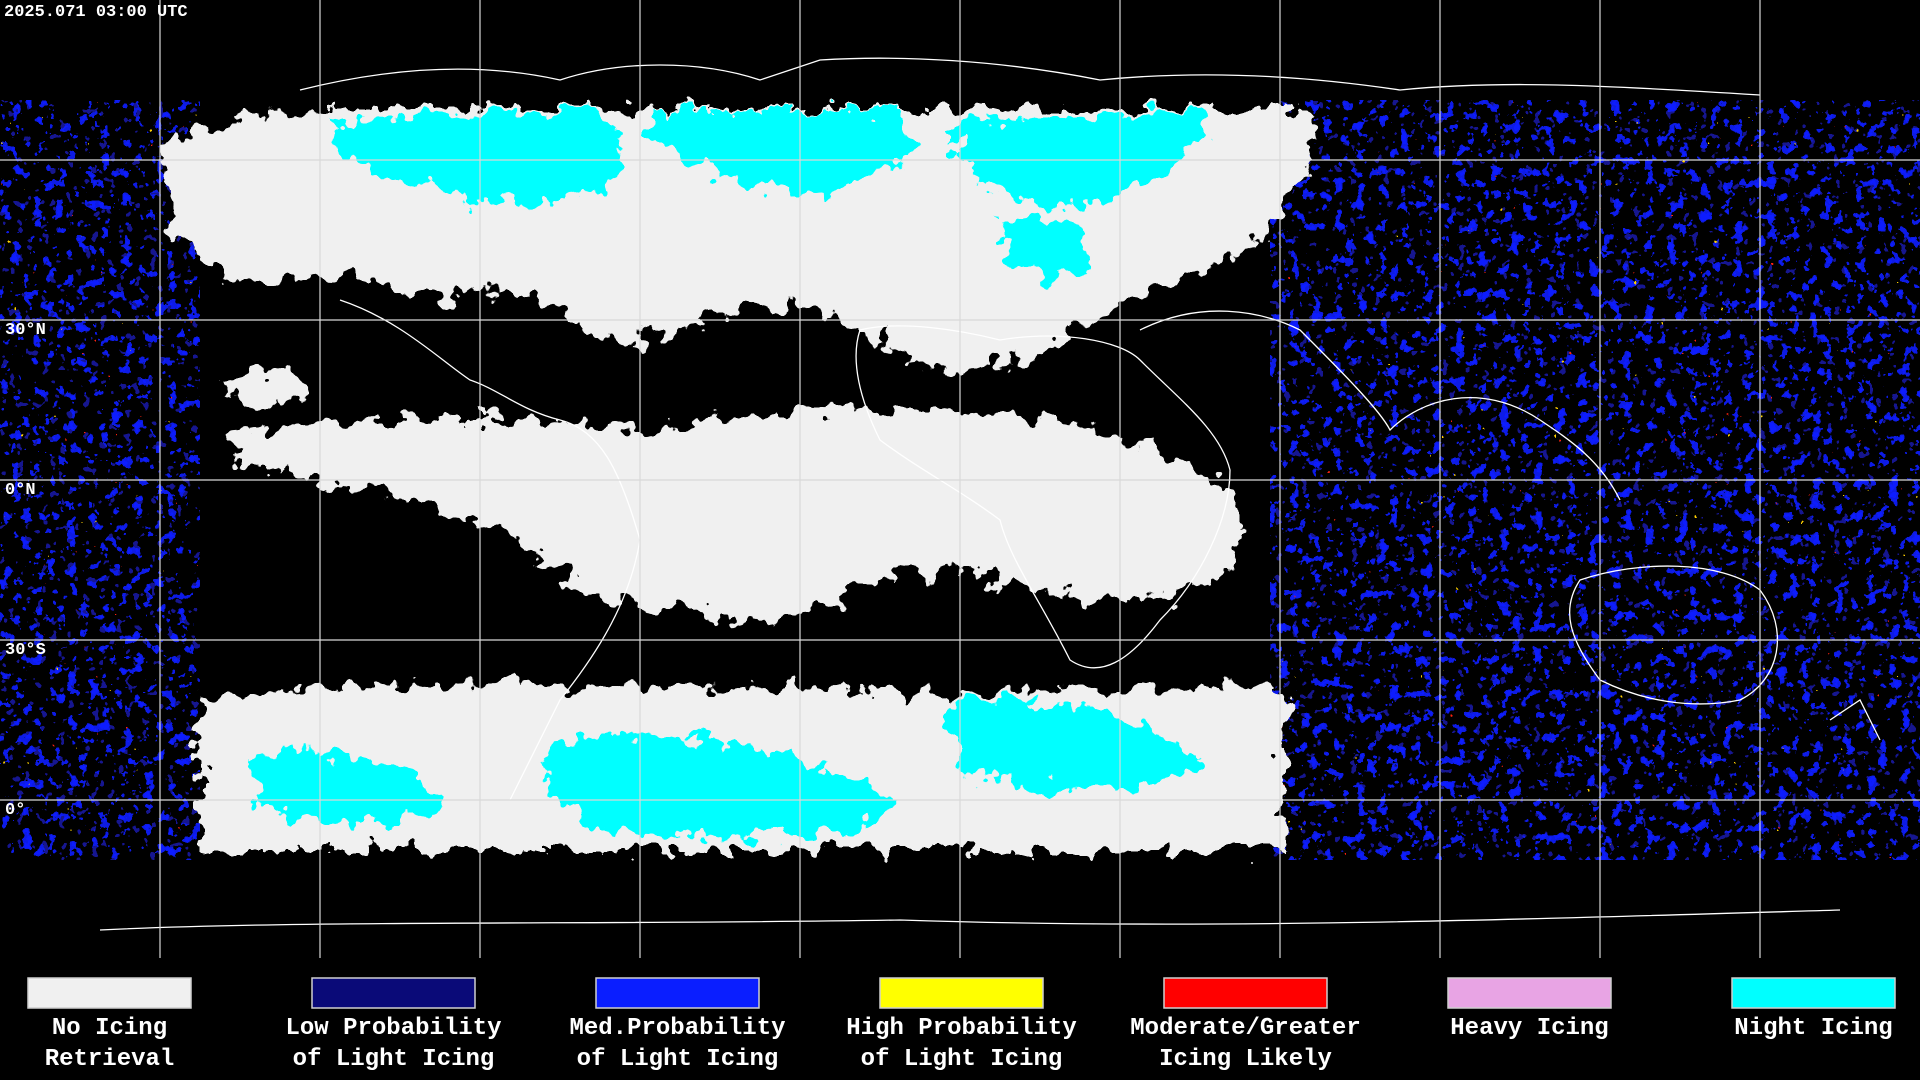  I want to click on latitude-label: 30°S, so click(25, 650).